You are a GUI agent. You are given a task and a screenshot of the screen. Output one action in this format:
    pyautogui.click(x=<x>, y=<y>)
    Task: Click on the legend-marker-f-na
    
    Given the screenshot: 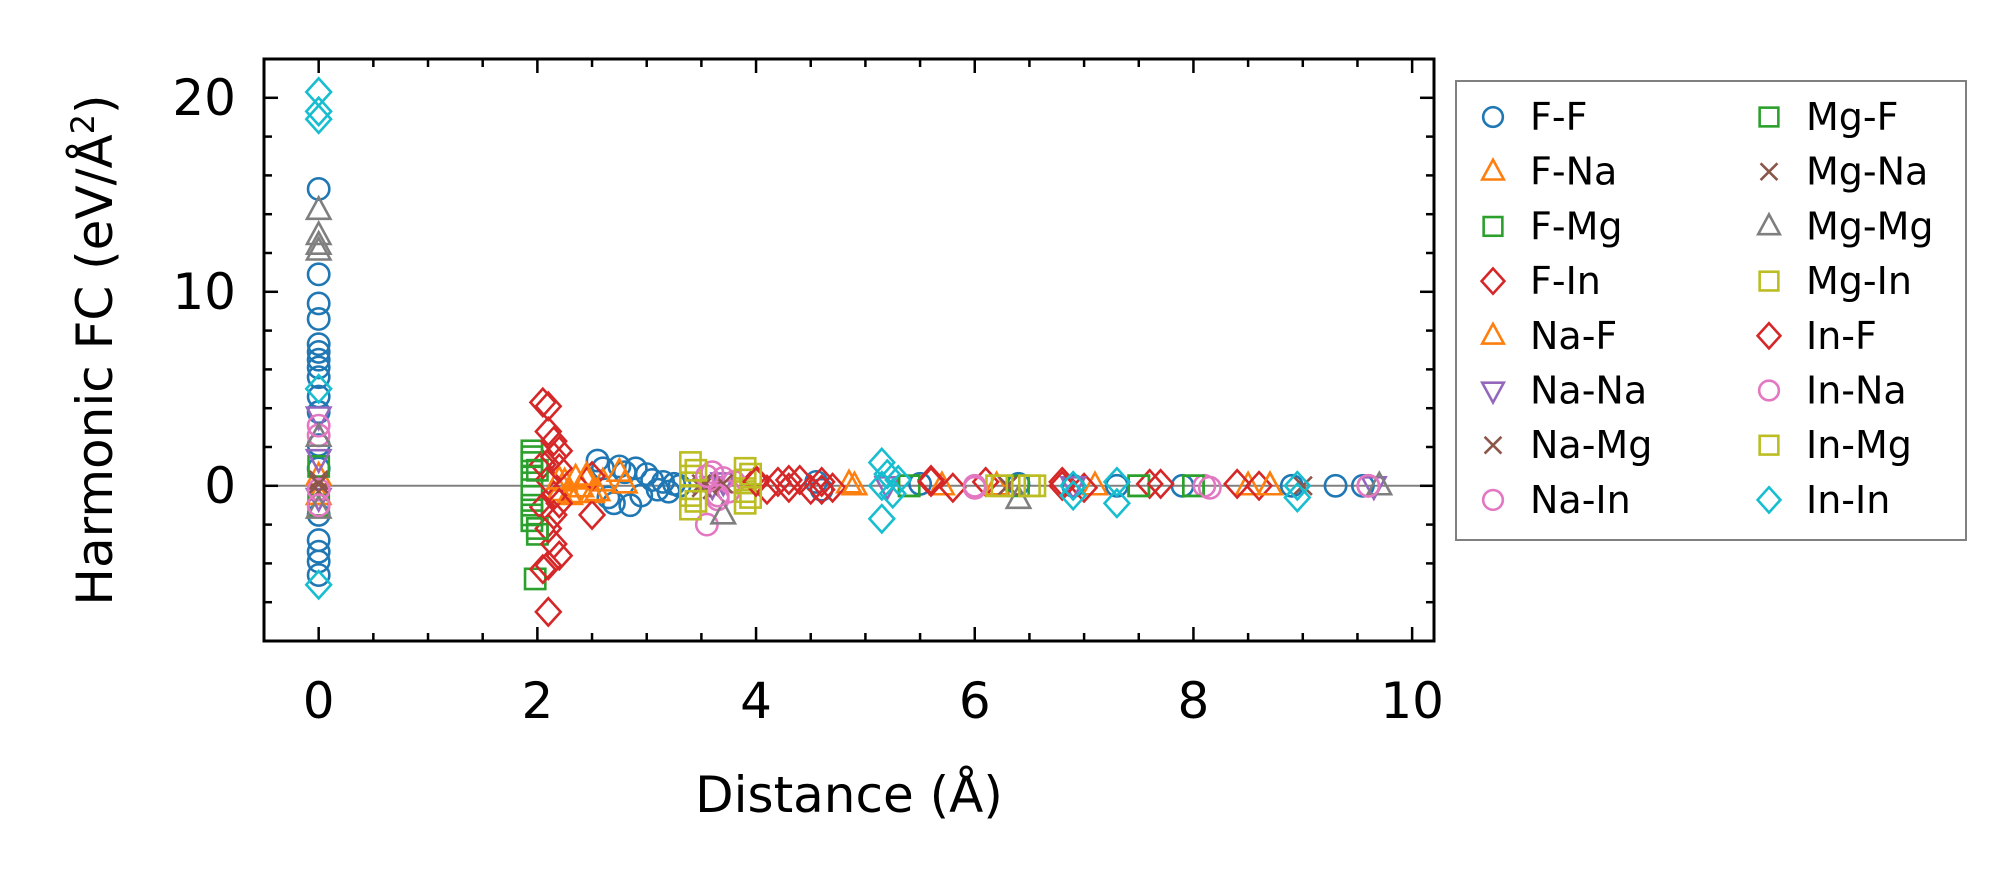 What is the action you would take?
    pyautogui.click(x=1493, y=168)
    